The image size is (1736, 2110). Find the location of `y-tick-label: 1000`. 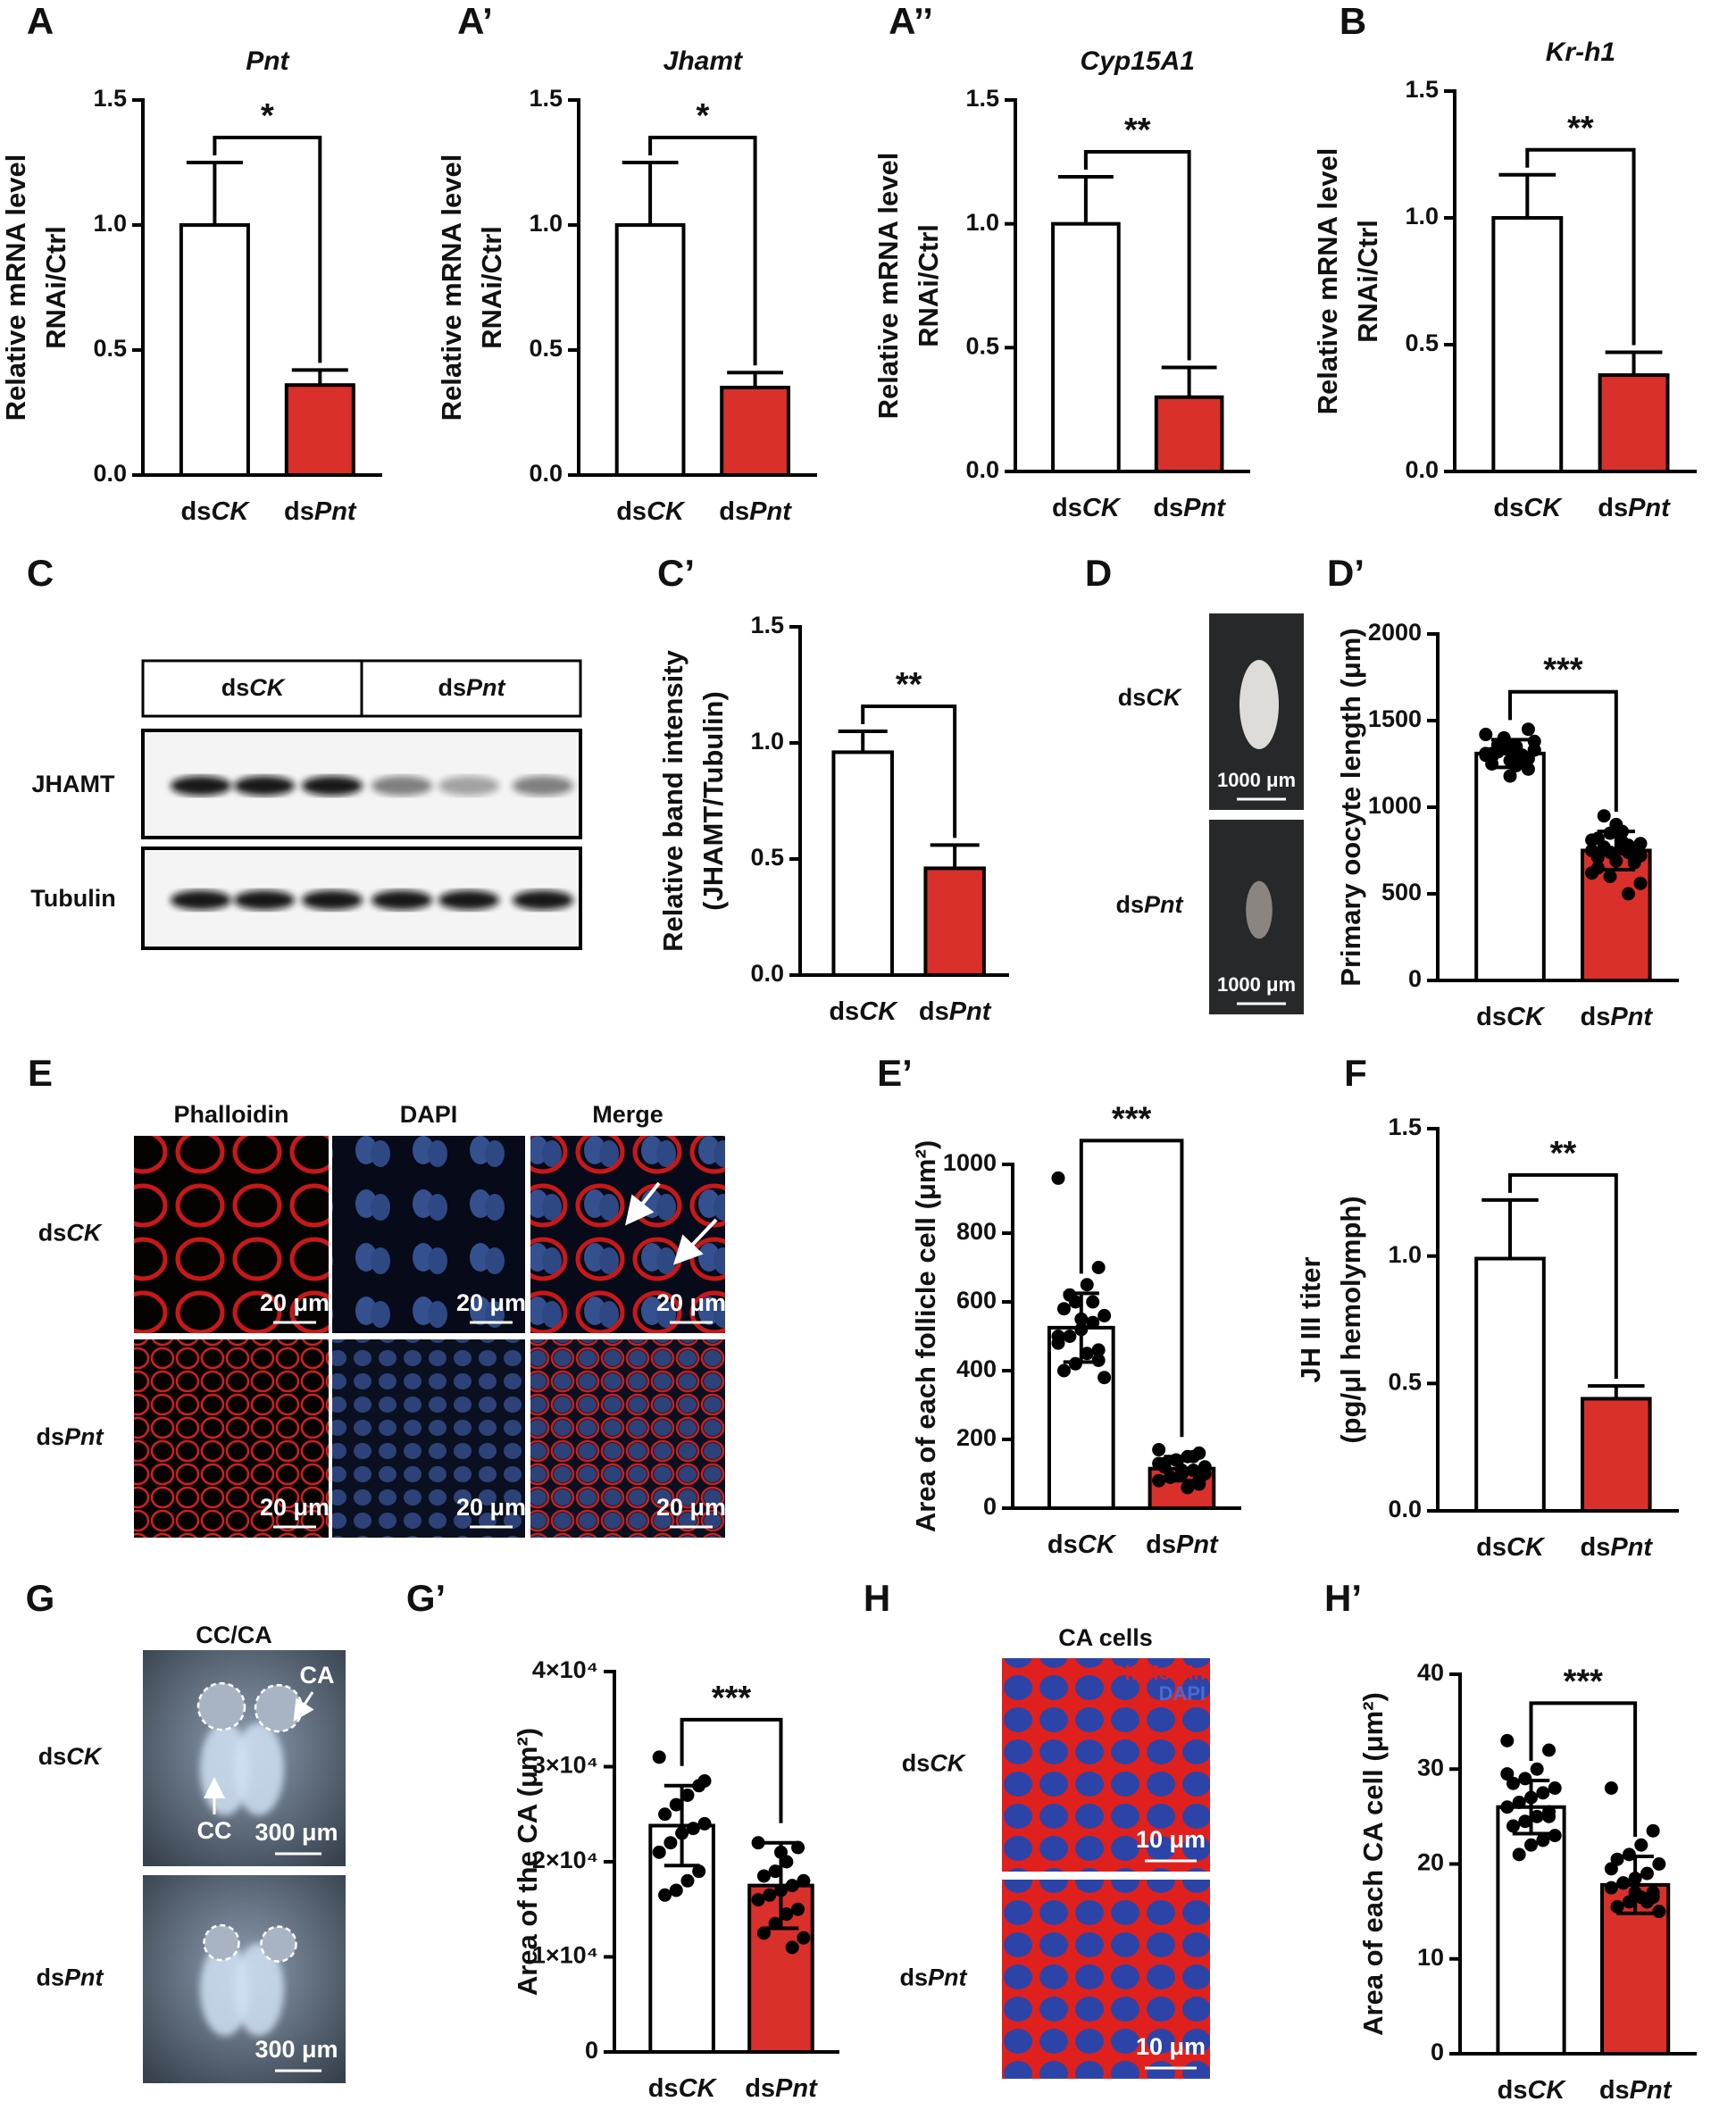

y-tick-label: 1000 is located at coordinates (1395, 805).